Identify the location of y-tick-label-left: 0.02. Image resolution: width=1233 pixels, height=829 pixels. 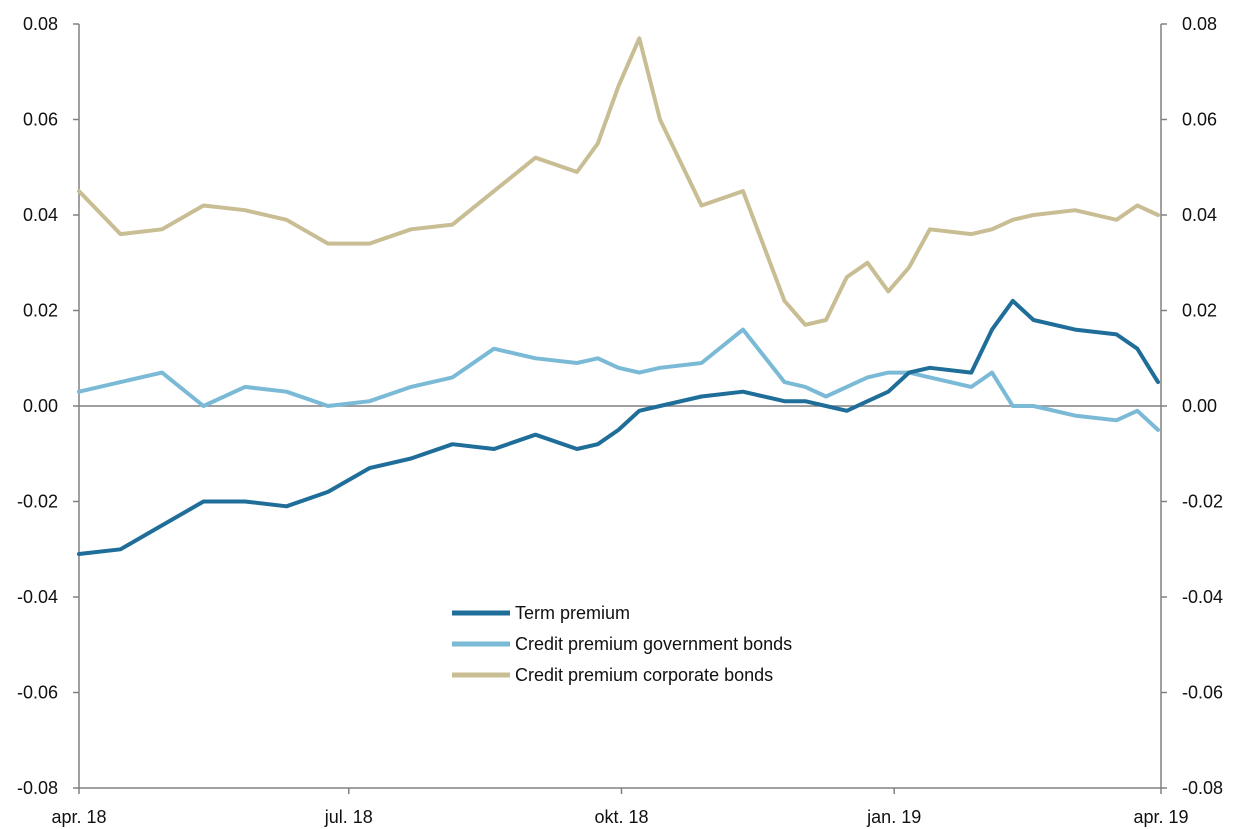
(40, 311).